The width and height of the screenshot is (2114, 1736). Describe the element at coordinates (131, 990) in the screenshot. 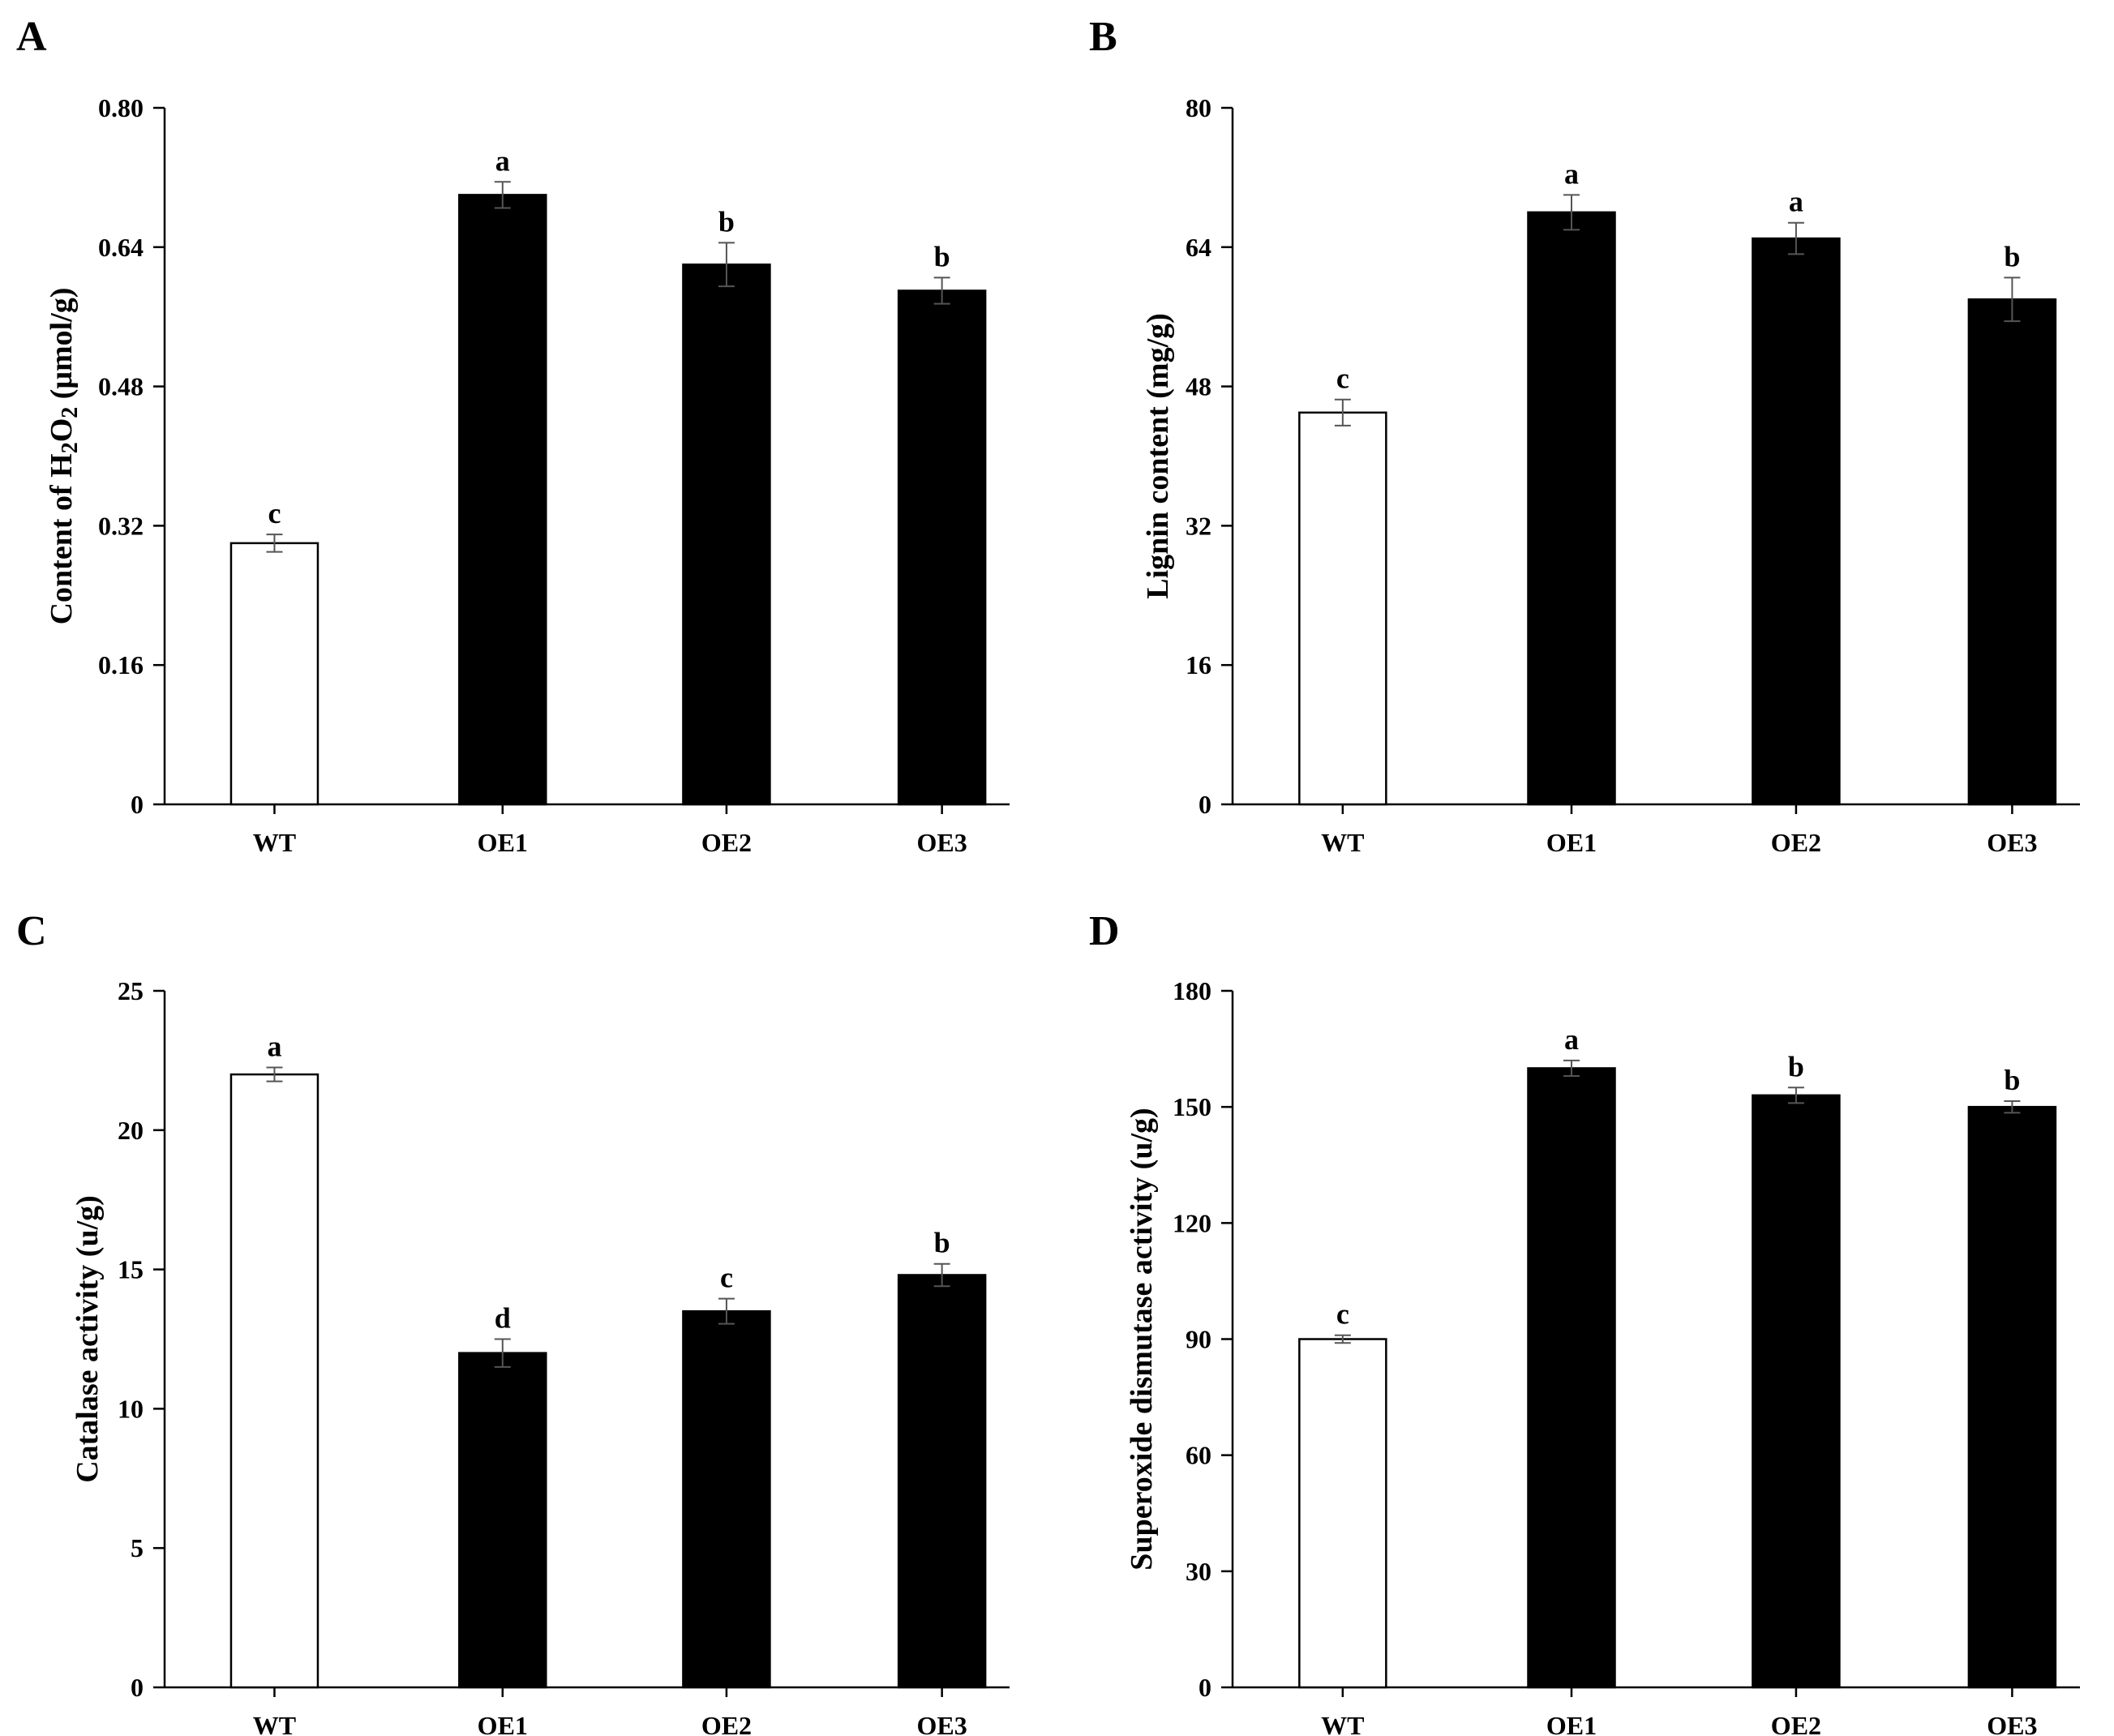

I see `y-tick-label: 25` at that location.